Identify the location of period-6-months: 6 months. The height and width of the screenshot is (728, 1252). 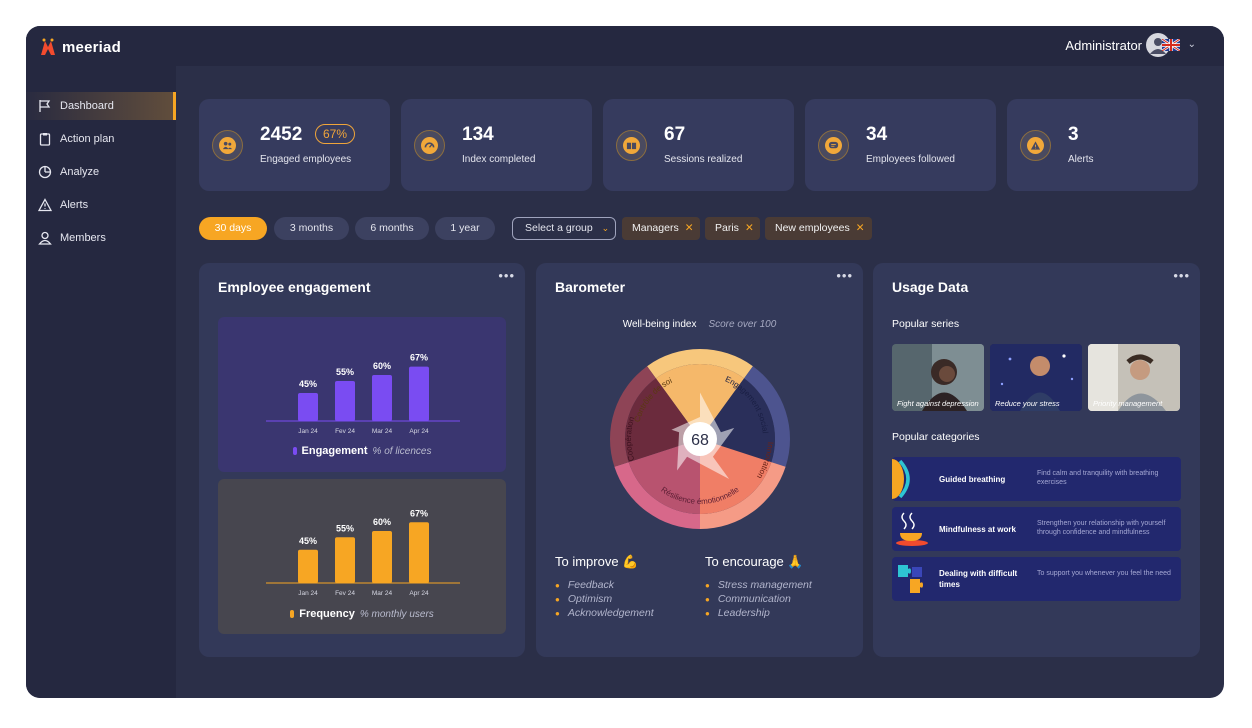
(392, 228).